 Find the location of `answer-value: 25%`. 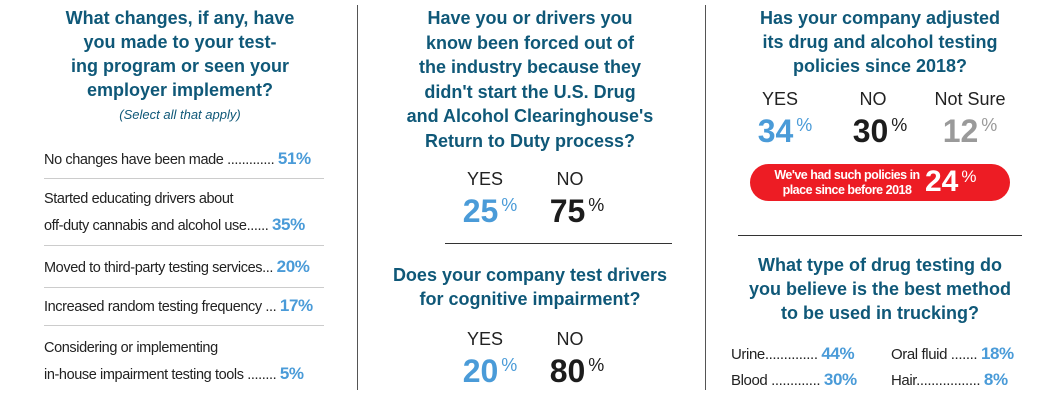

answer-value: 25% is located at coordinates (490, 211).